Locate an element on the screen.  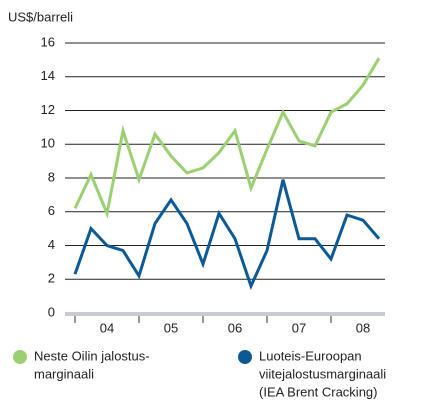
x-axis is located at coordinates (225, 314).